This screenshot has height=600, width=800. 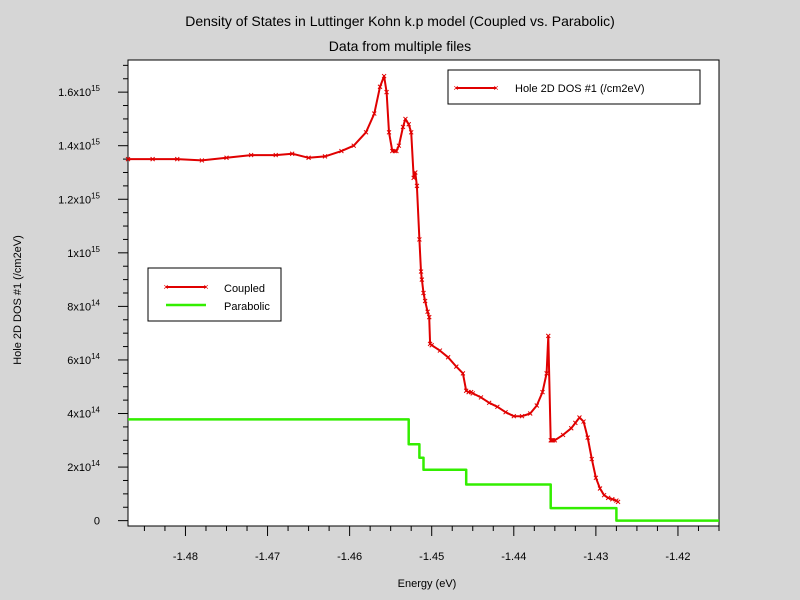 What do you see at coordinates (79, 254) in the screenshot?
I see `y-tick-mantissa: 1x10` at bounding box center [79, 254].